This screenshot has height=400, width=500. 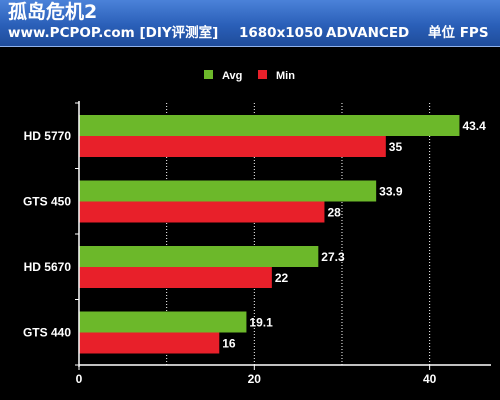 I want to click on data-label: 28, so click(x=334, y=213).